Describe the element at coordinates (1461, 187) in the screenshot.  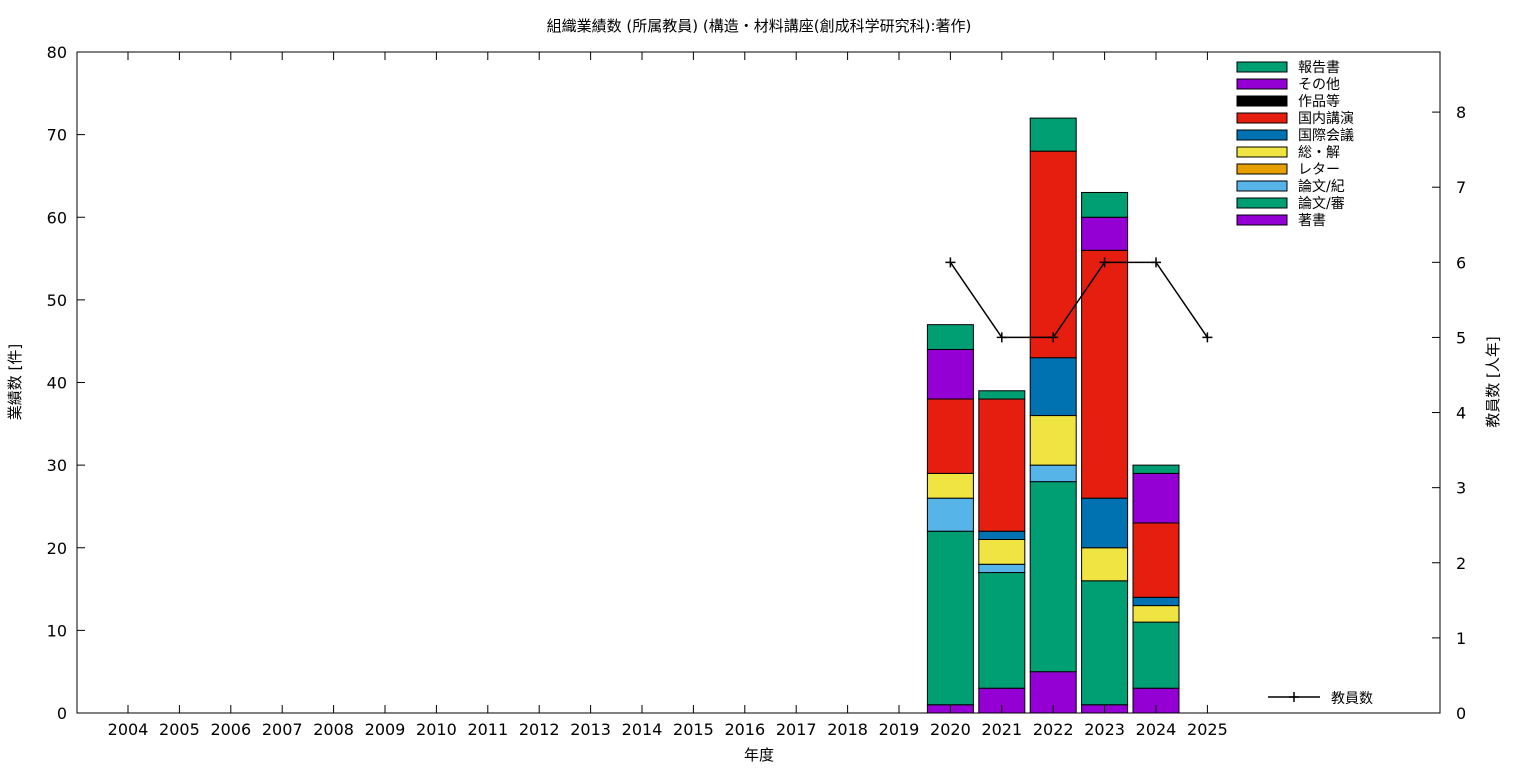
I see `y2-tick-label: 7` at that location.